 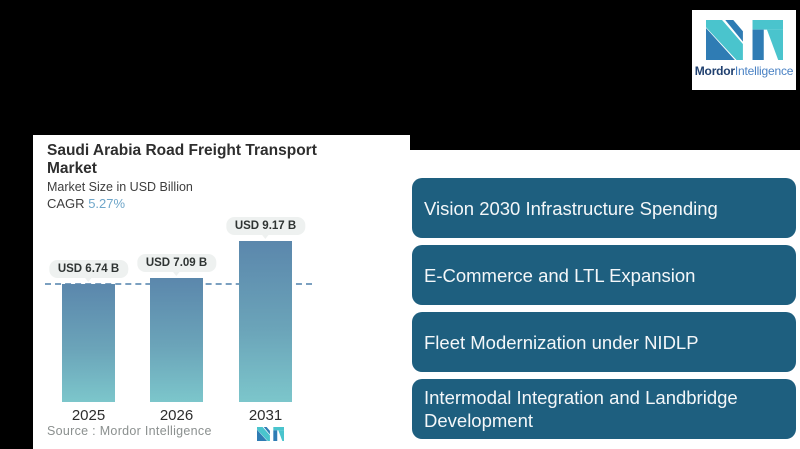 I want to click on bar-value-label: USD 9.17 B, so click(x=265, y=228).